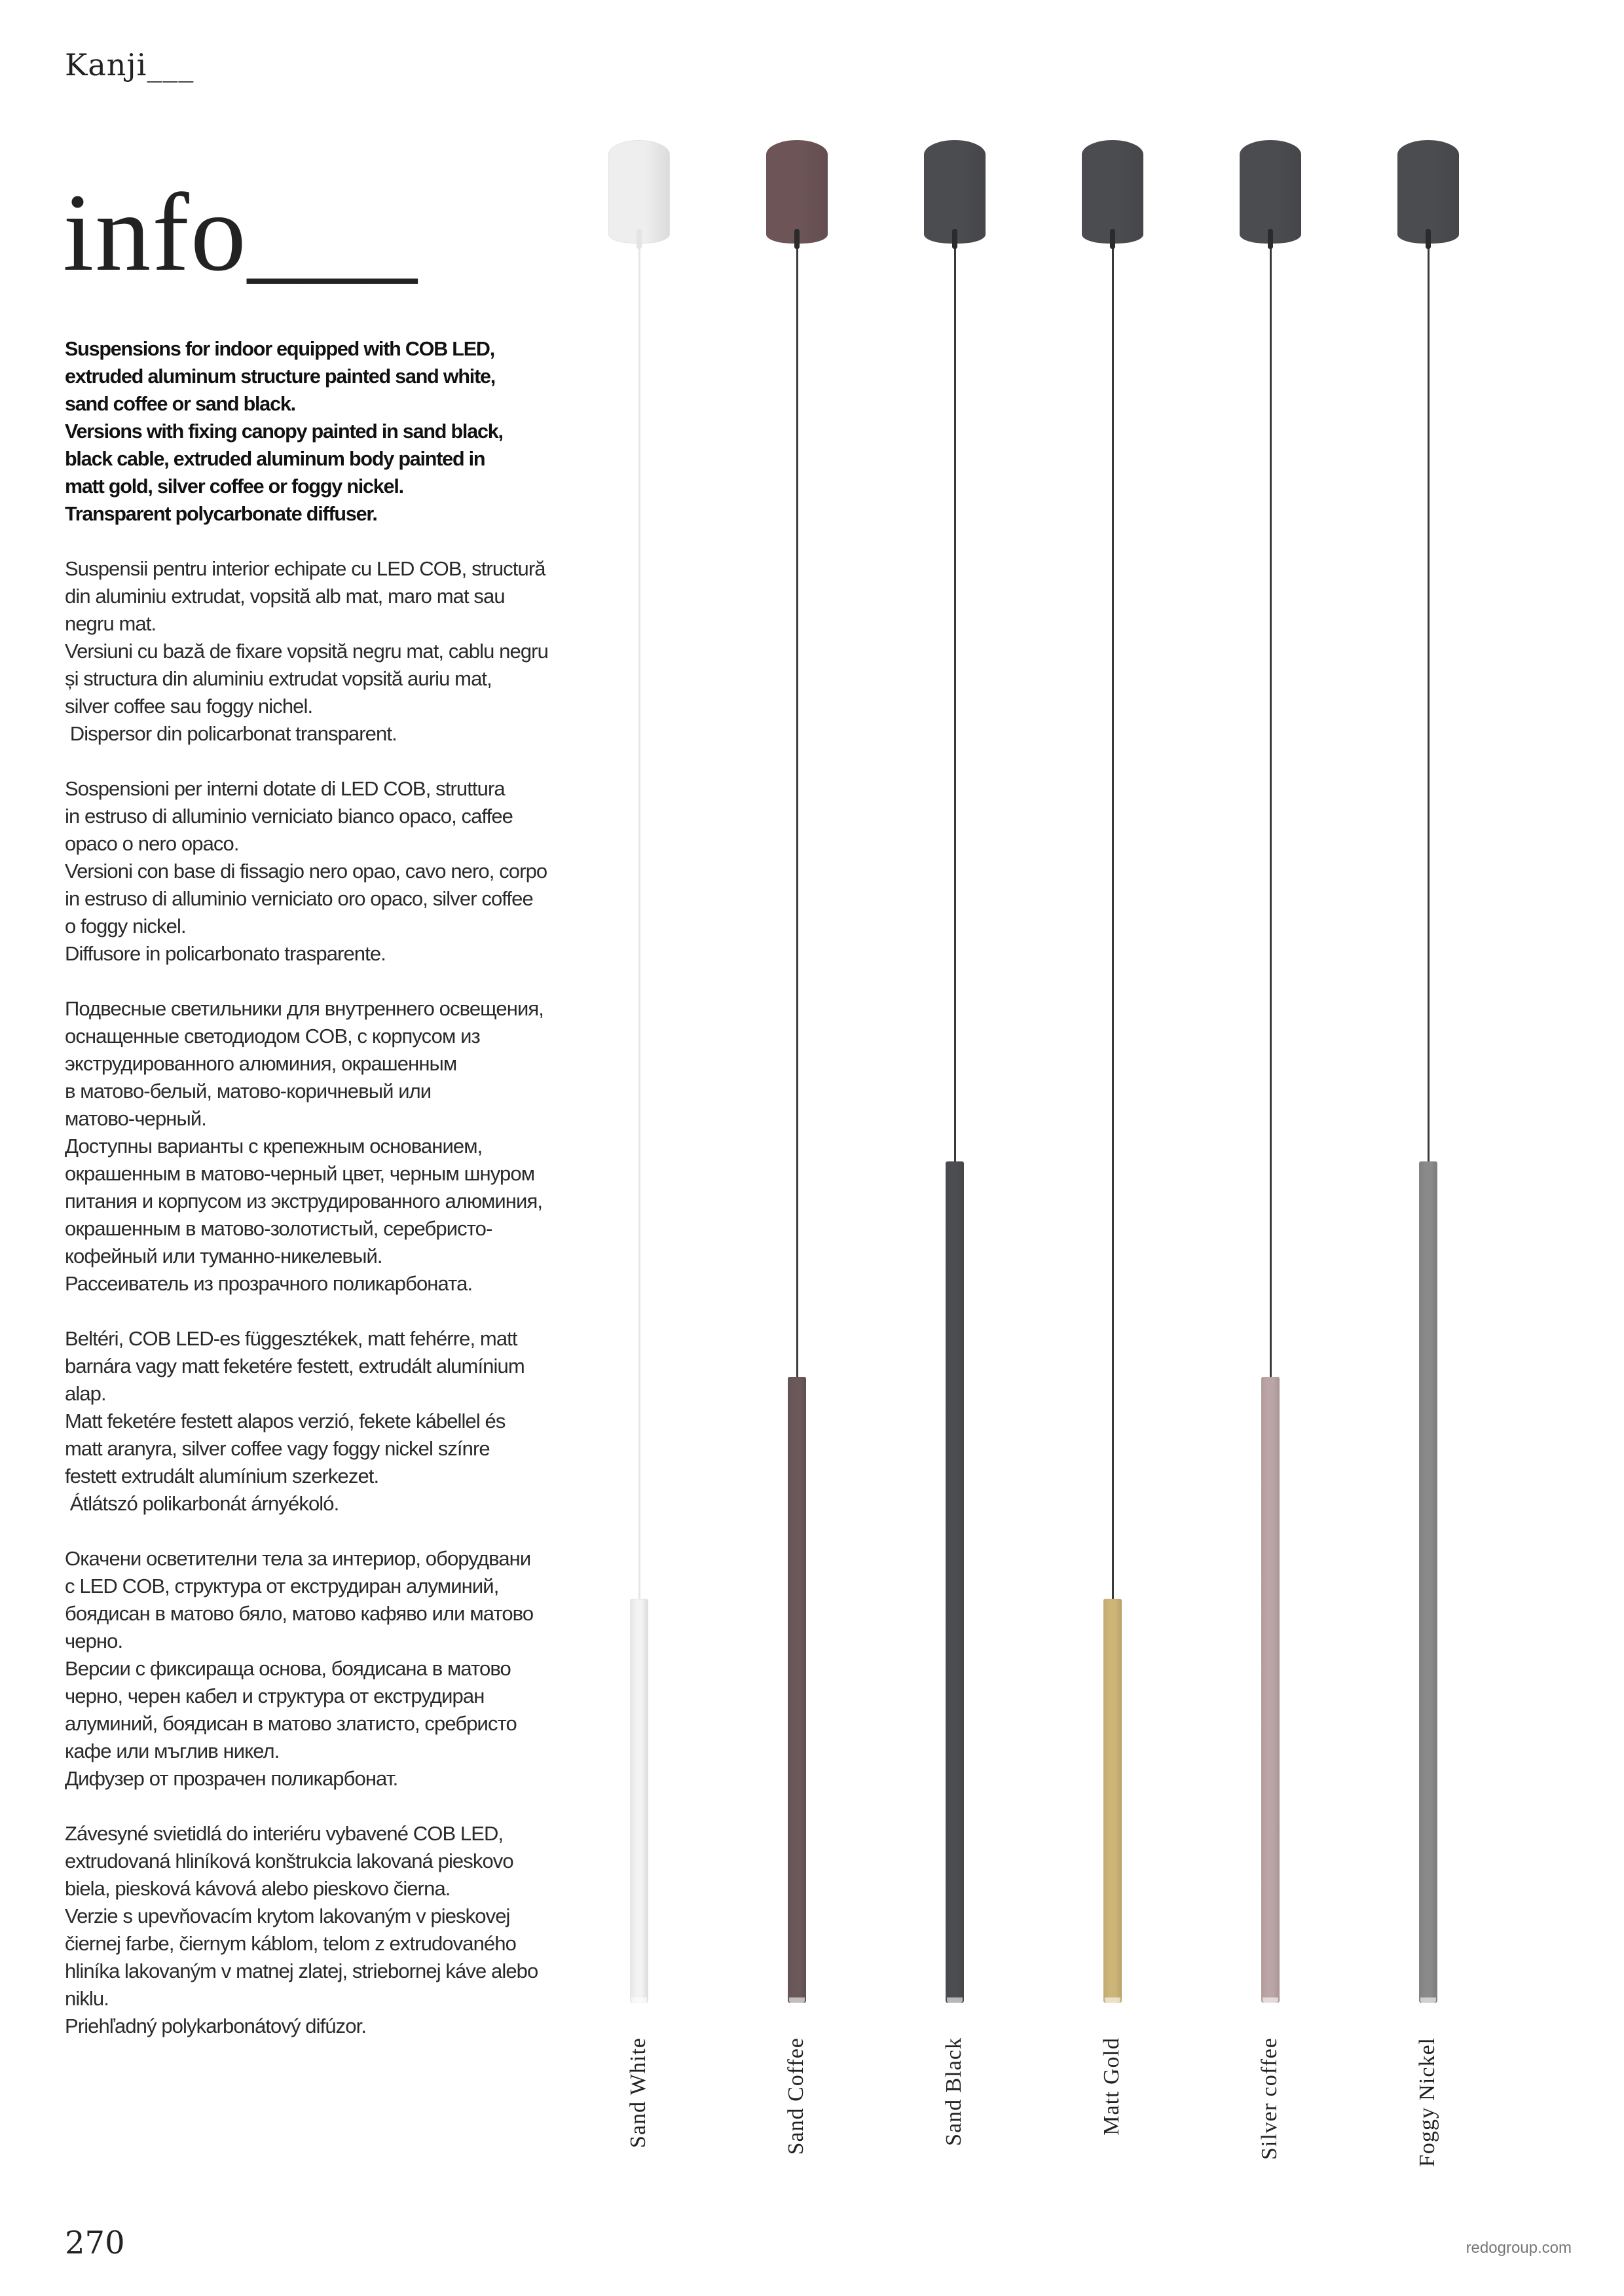 The height and width of the screenshot is (2296, 1624). What do you see at coordinates (796, 2096) in the screenshot?
I see `variant-label: Sand Coffee` at bounding box center [796, 2096].